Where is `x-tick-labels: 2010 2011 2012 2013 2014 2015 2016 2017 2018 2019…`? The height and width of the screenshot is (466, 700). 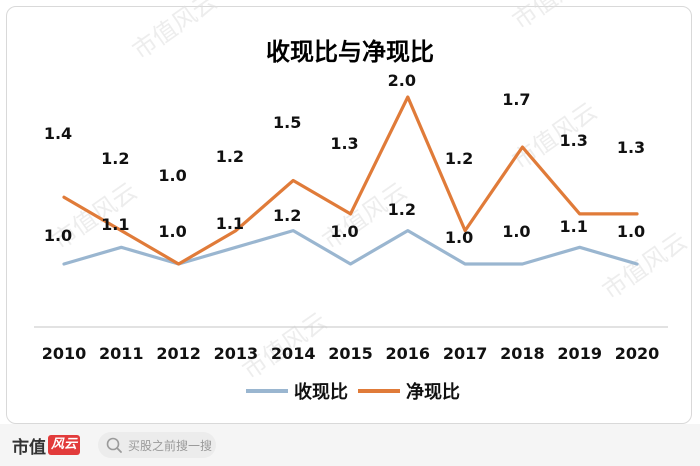
x-tick-labels: 2010 2011 2012 2013 2014 2015 2016 2017 2018 2019… is located at coordinates (351, 353).